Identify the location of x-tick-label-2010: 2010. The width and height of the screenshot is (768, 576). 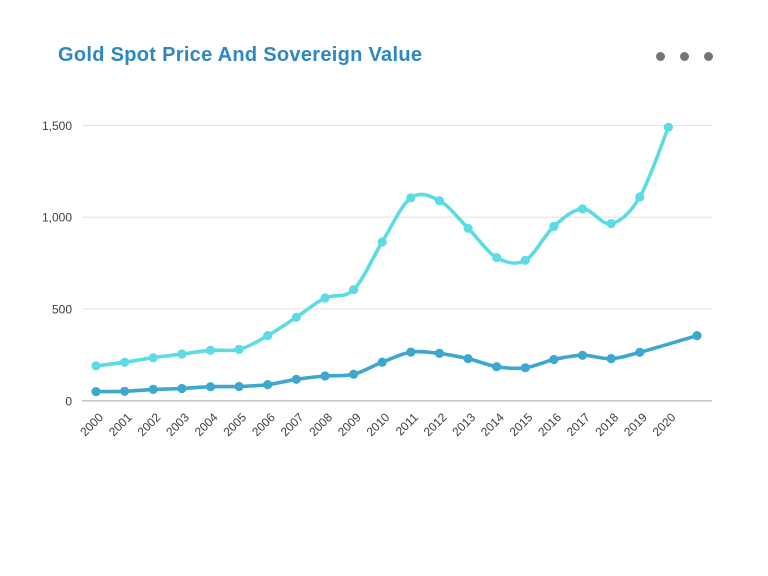
(378, 424).